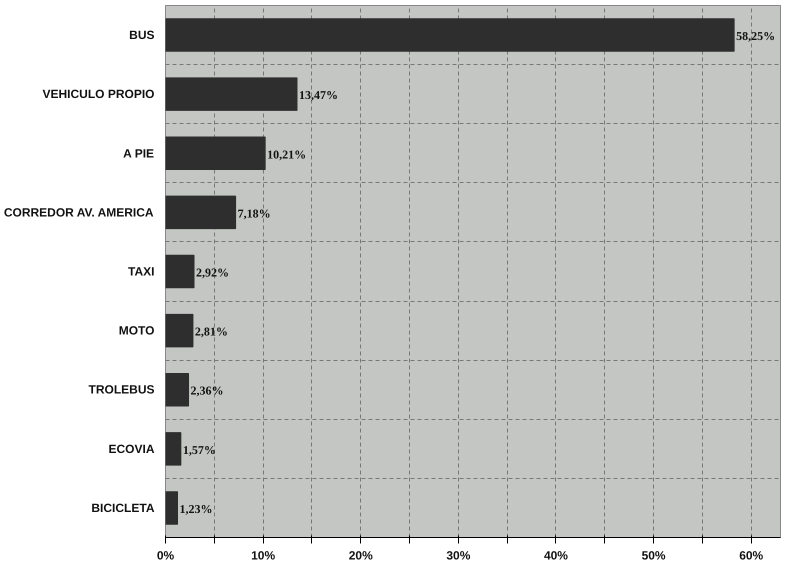  I want to click on data-label: 2,81%, so click(211, 331).